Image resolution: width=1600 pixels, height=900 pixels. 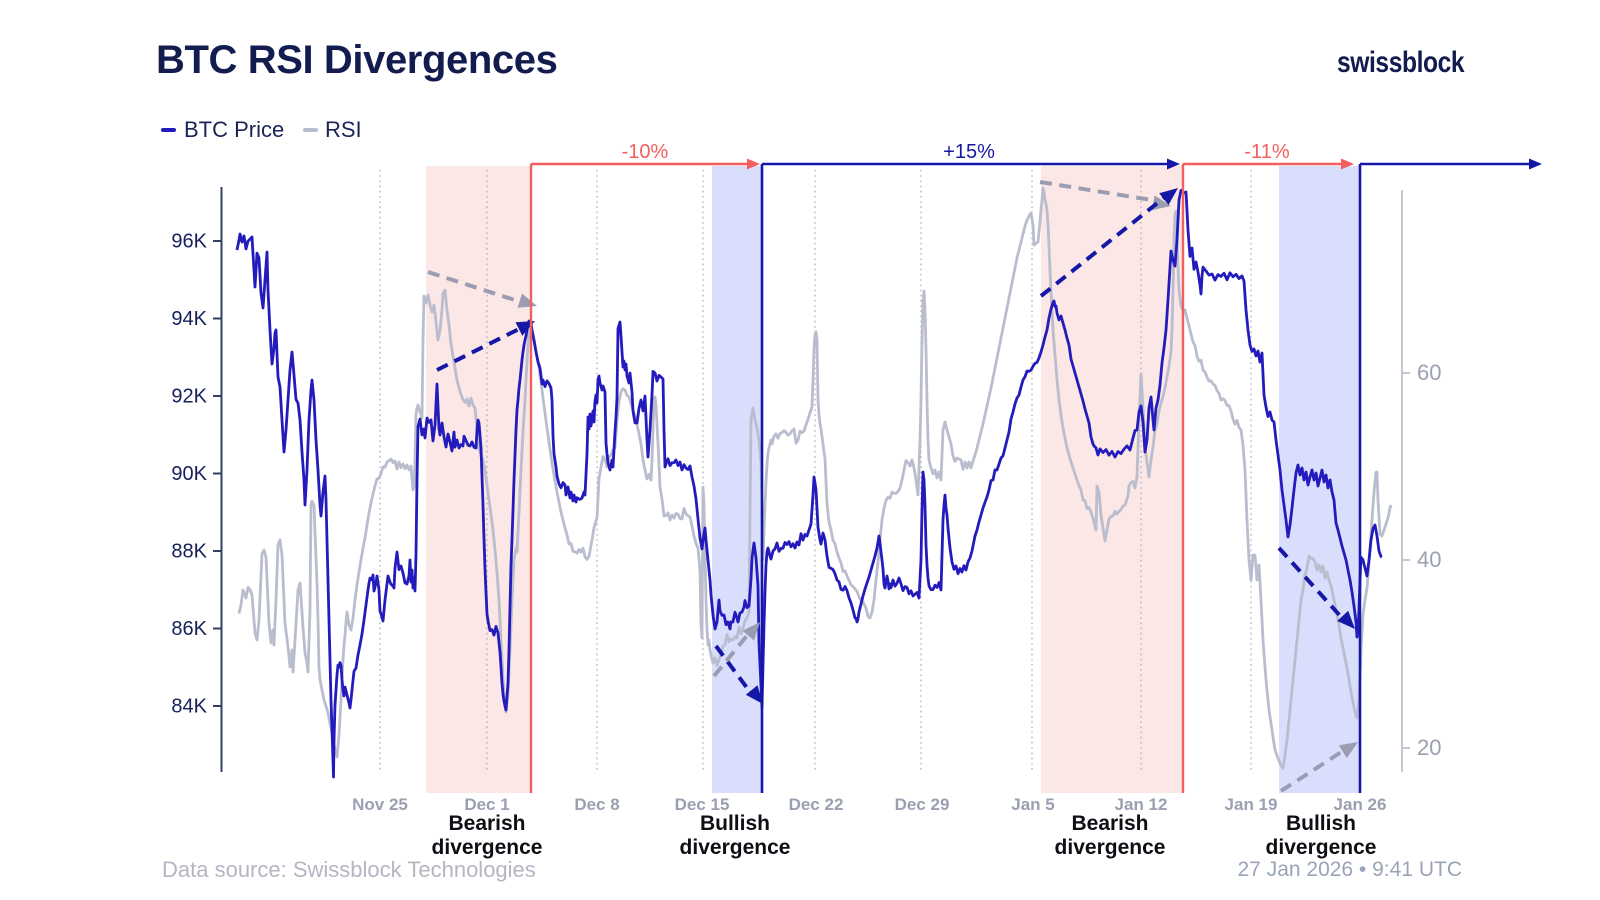 What do you see at coordinates (189, 397) in the screenshot?
I see `svg-text: 92K` at bounding box center [189, 397].